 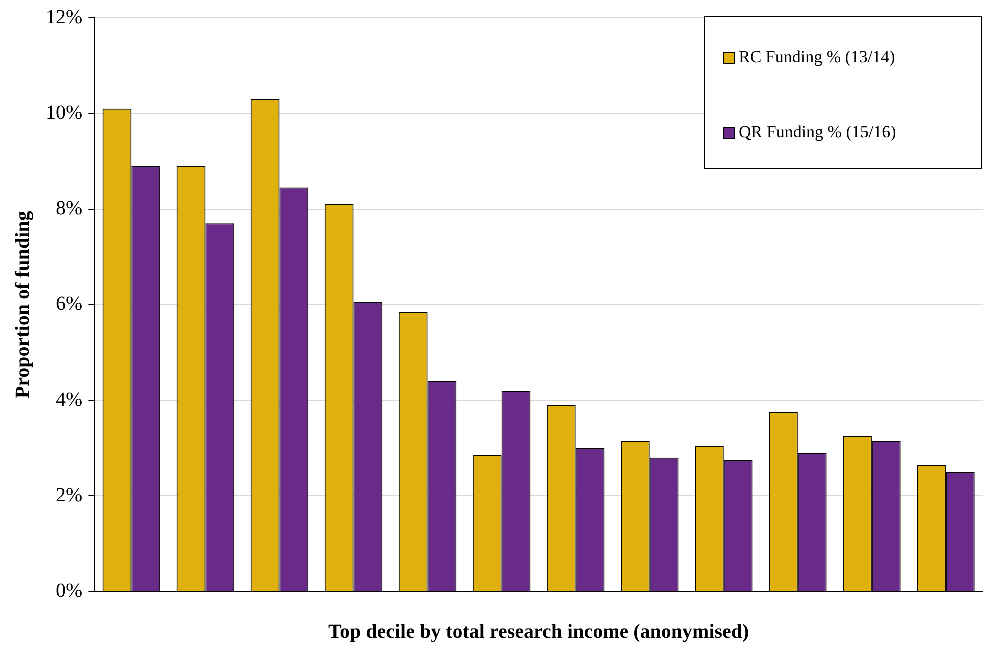 I want to click on x-axis-title: Top decile by total research income (anonymised), so click(x=539, y=632).